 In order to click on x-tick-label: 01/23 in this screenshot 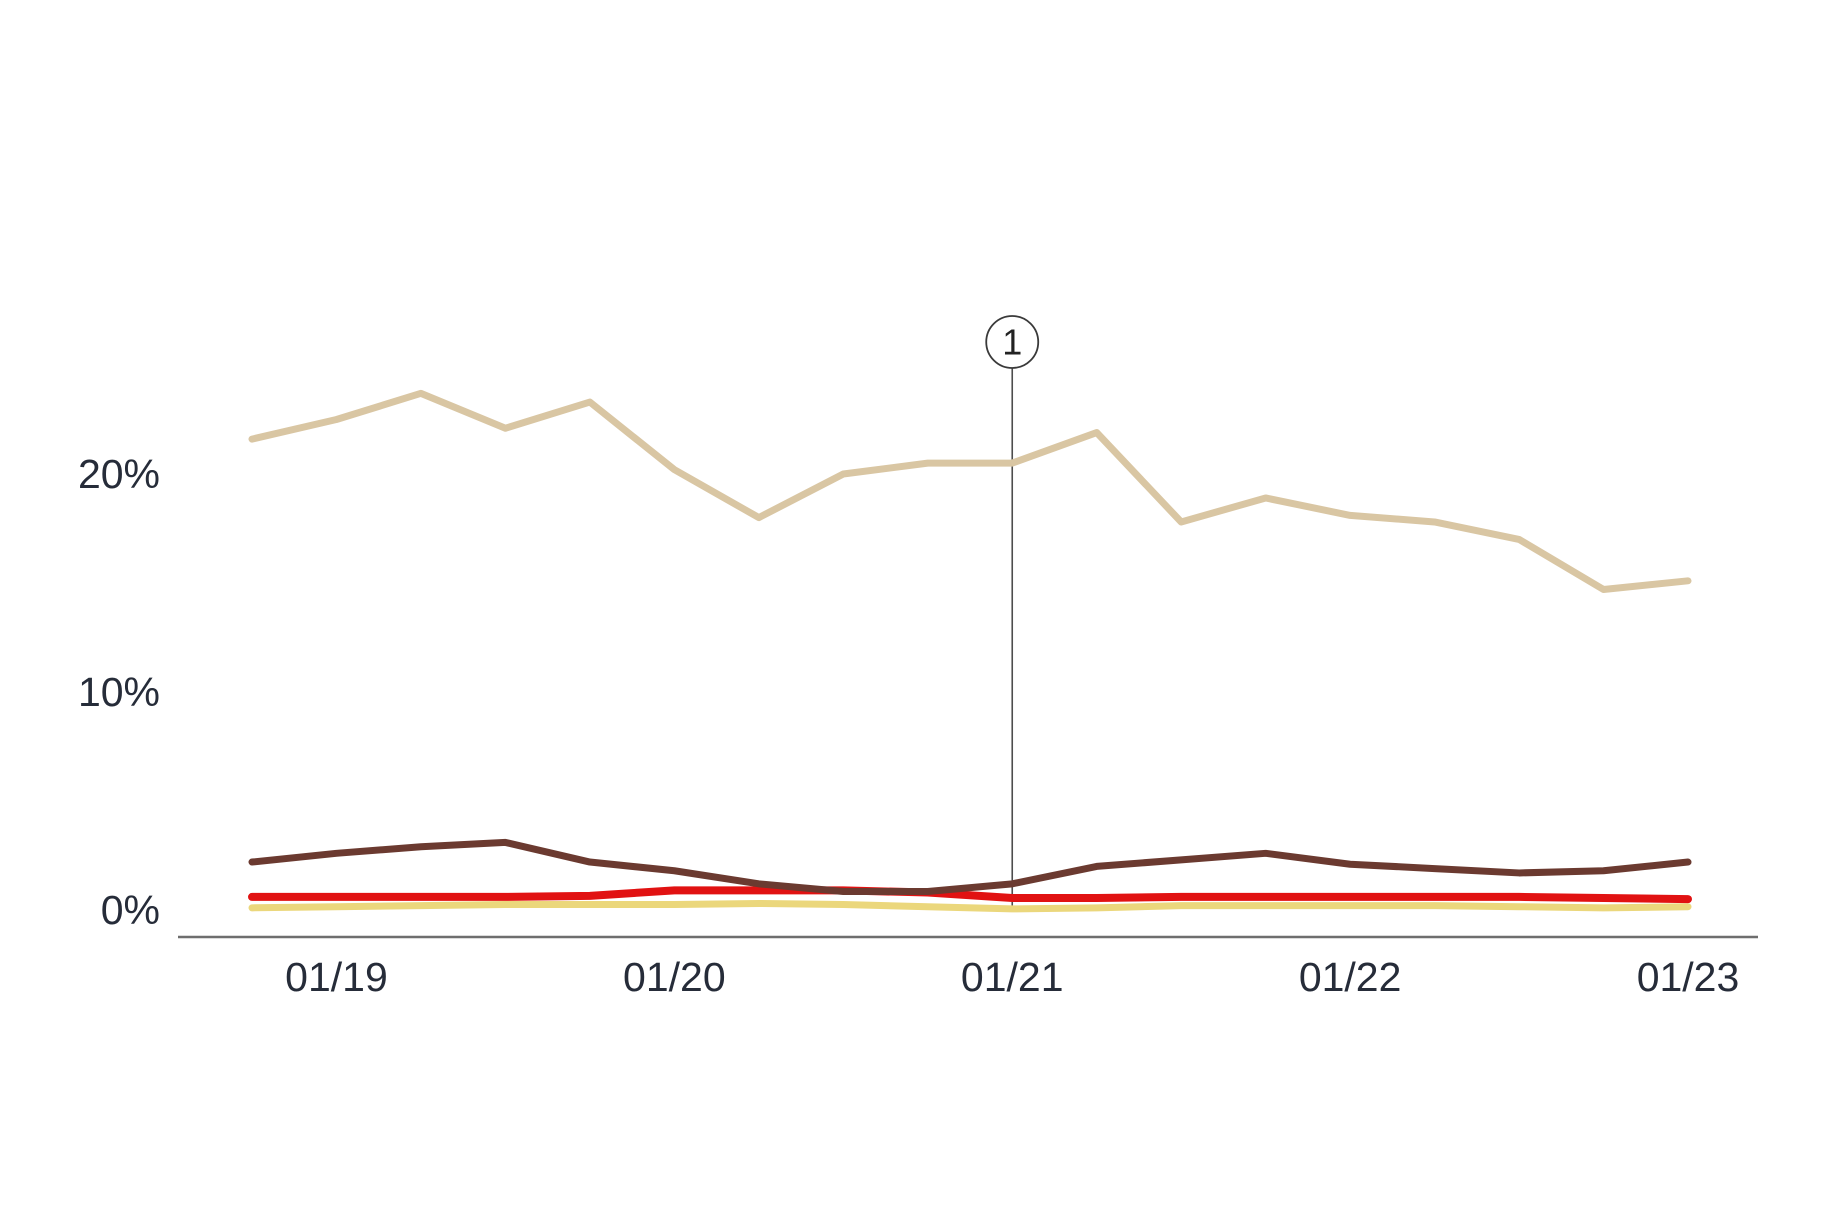, I will do `click(1688, 977)`.